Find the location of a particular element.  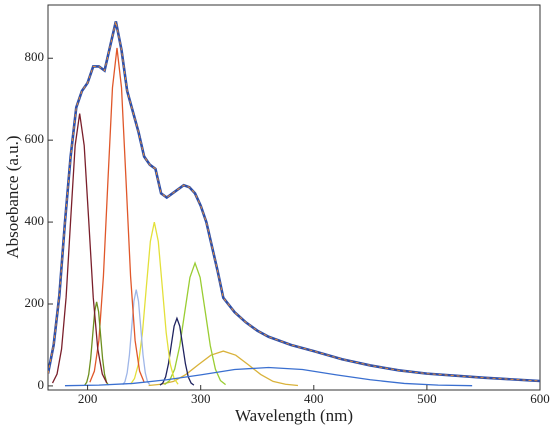

x-tick-label: 600 is located at coordinates (540, 398).